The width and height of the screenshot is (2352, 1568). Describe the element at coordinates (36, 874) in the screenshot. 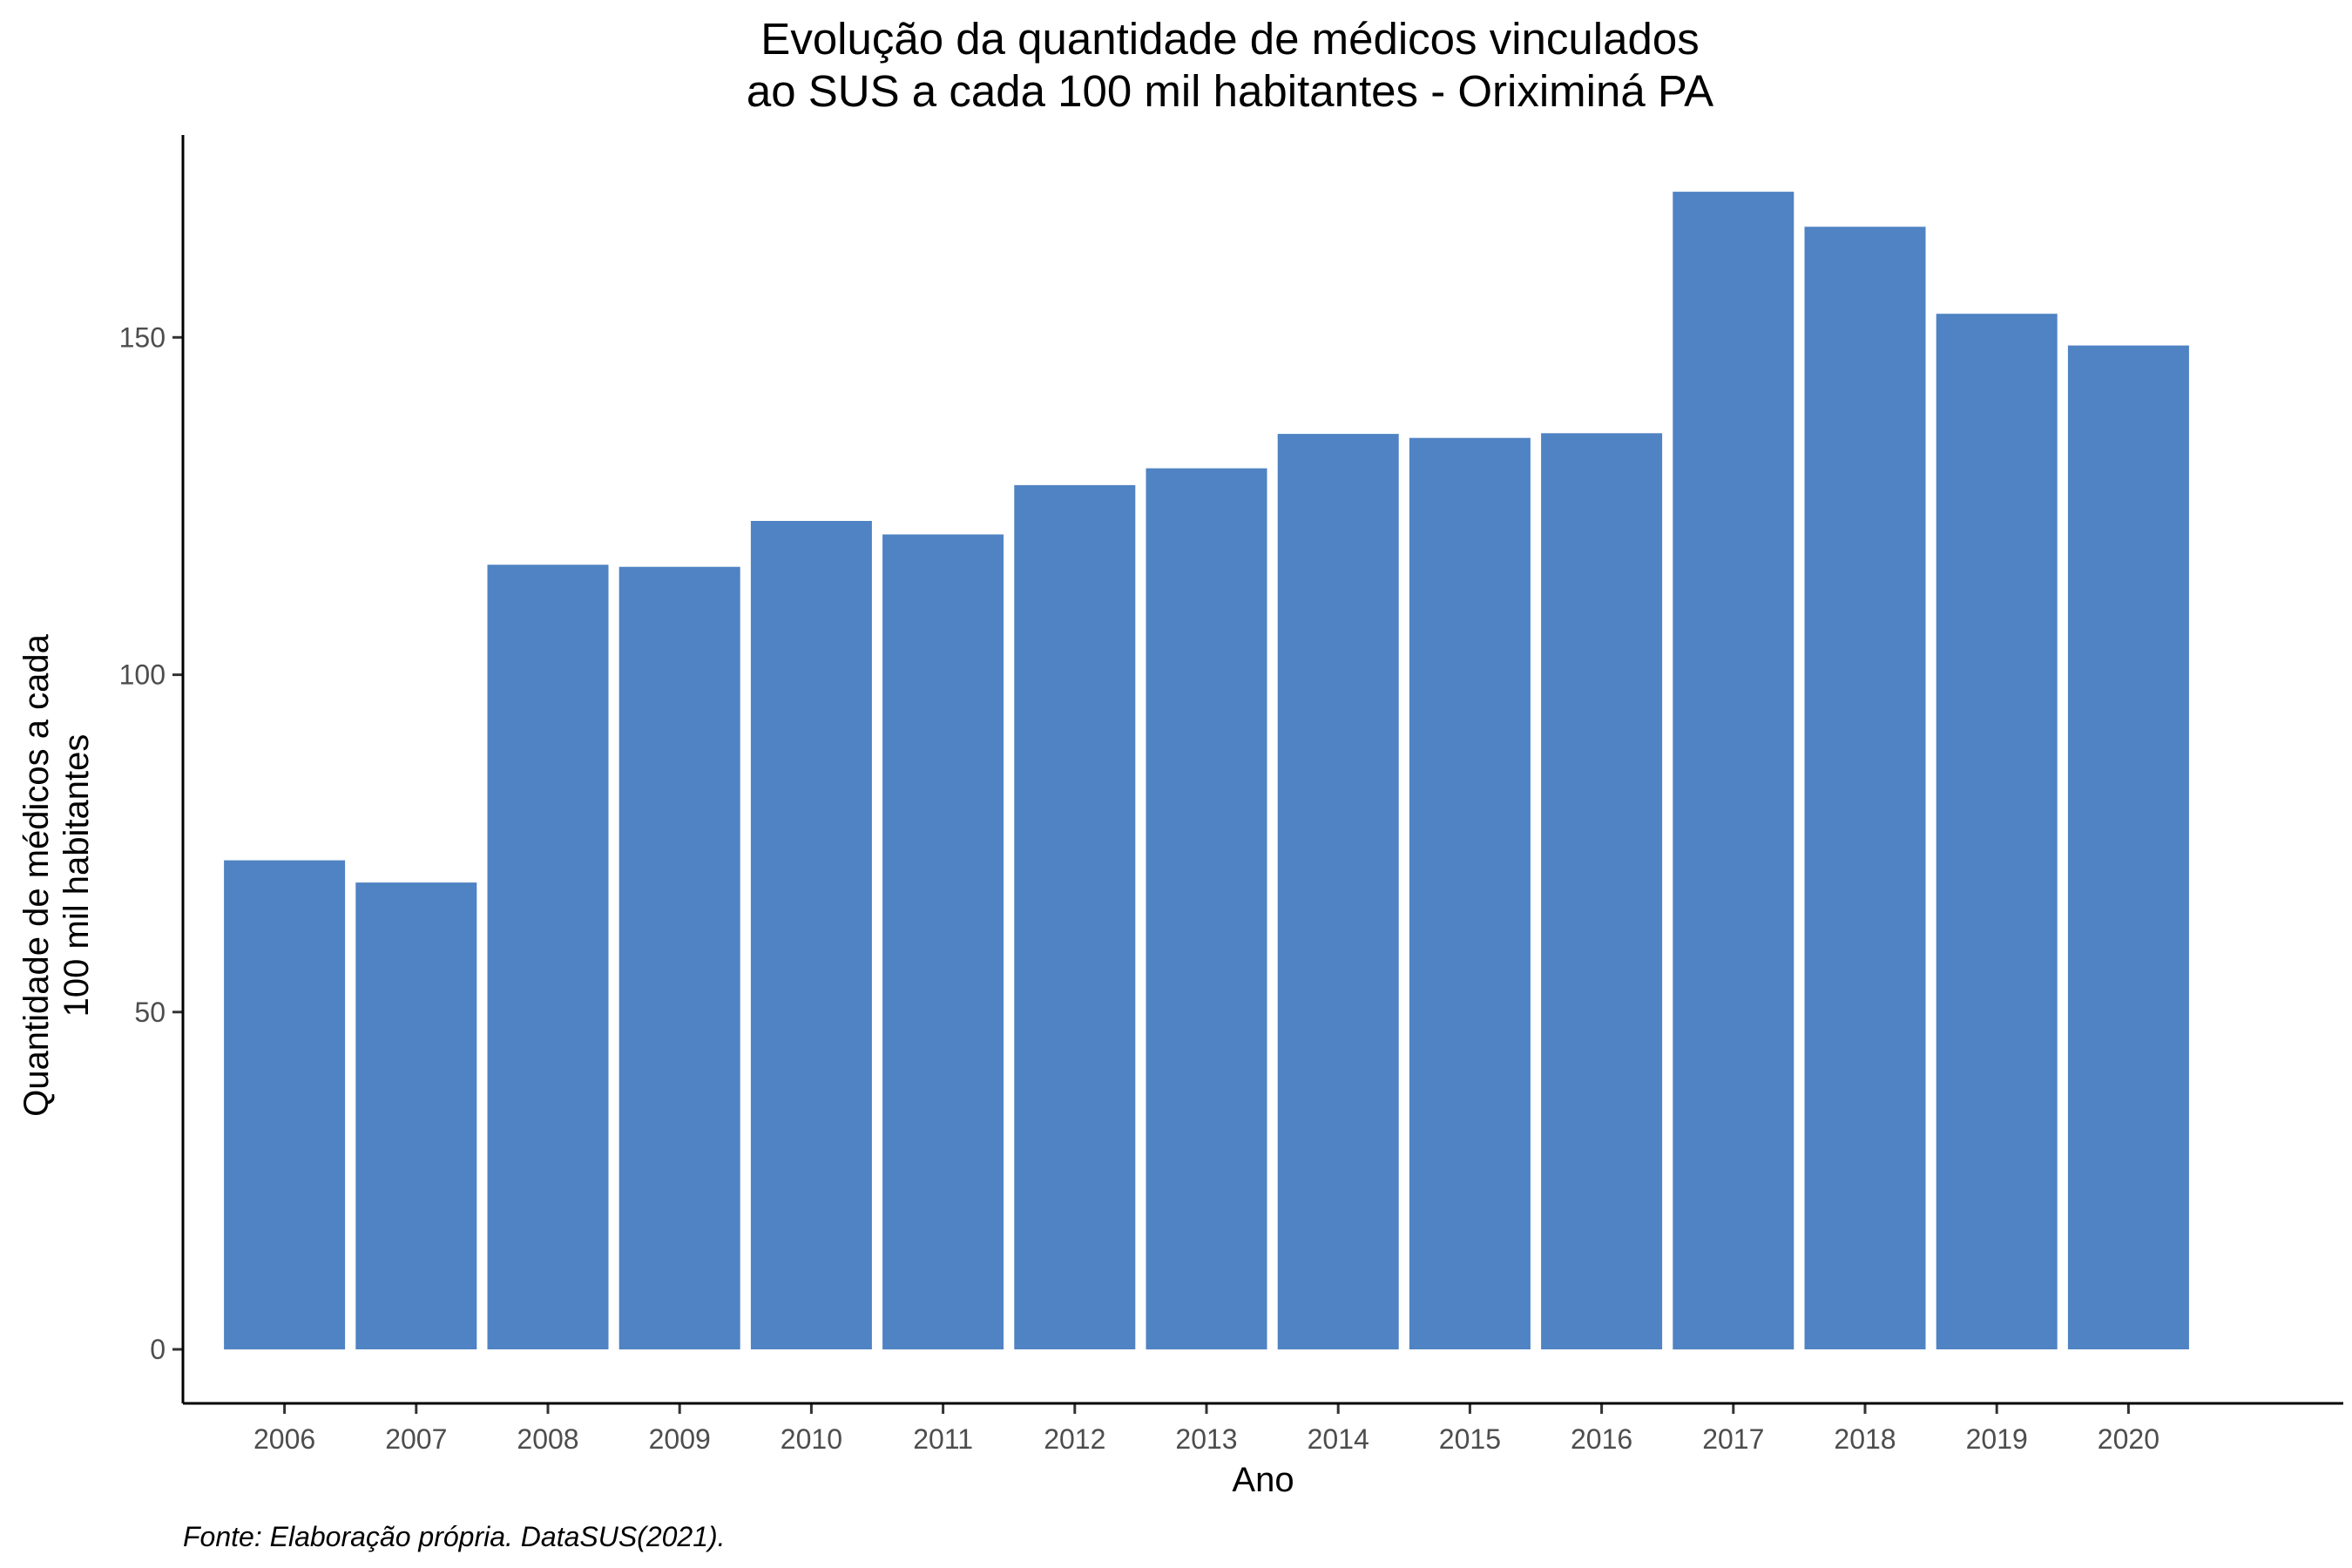

I see `y-axis-title-line-1: Quantidade de médicos a cada` at that location.